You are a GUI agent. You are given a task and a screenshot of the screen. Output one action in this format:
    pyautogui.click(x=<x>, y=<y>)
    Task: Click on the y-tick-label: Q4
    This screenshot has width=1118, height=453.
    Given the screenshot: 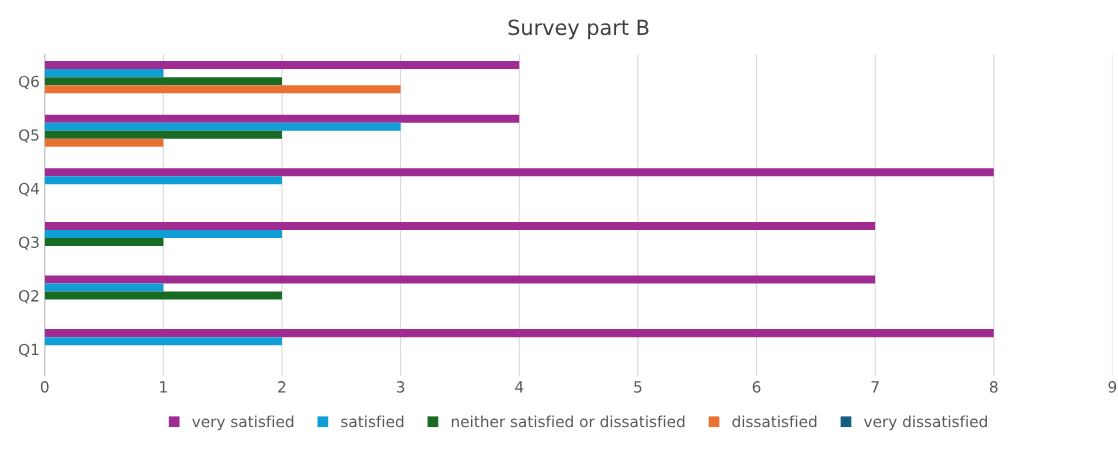 What is the action you would take?
    pyautogui.click(x=28, y=189)
    